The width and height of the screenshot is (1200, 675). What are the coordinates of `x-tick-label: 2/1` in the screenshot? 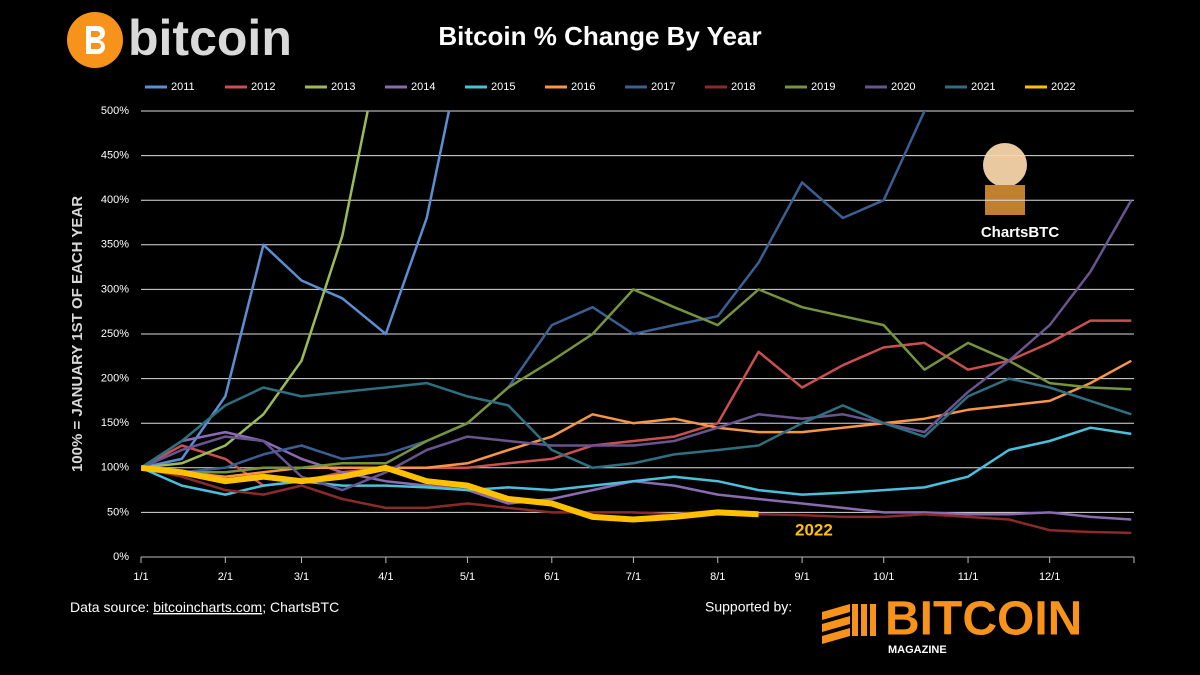 It's located at (225, 577).